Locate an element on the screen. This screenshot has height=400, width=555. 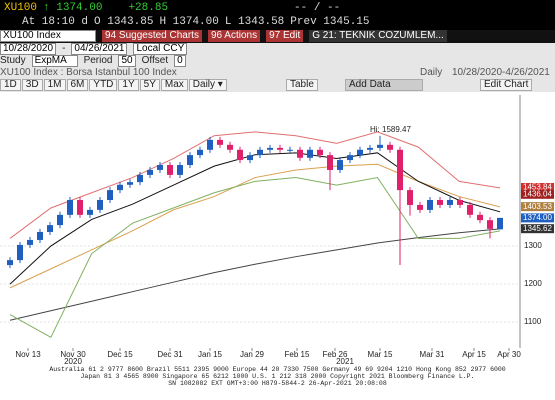
price-marker-label: 1453.84 is located at coordinates (537, 187).